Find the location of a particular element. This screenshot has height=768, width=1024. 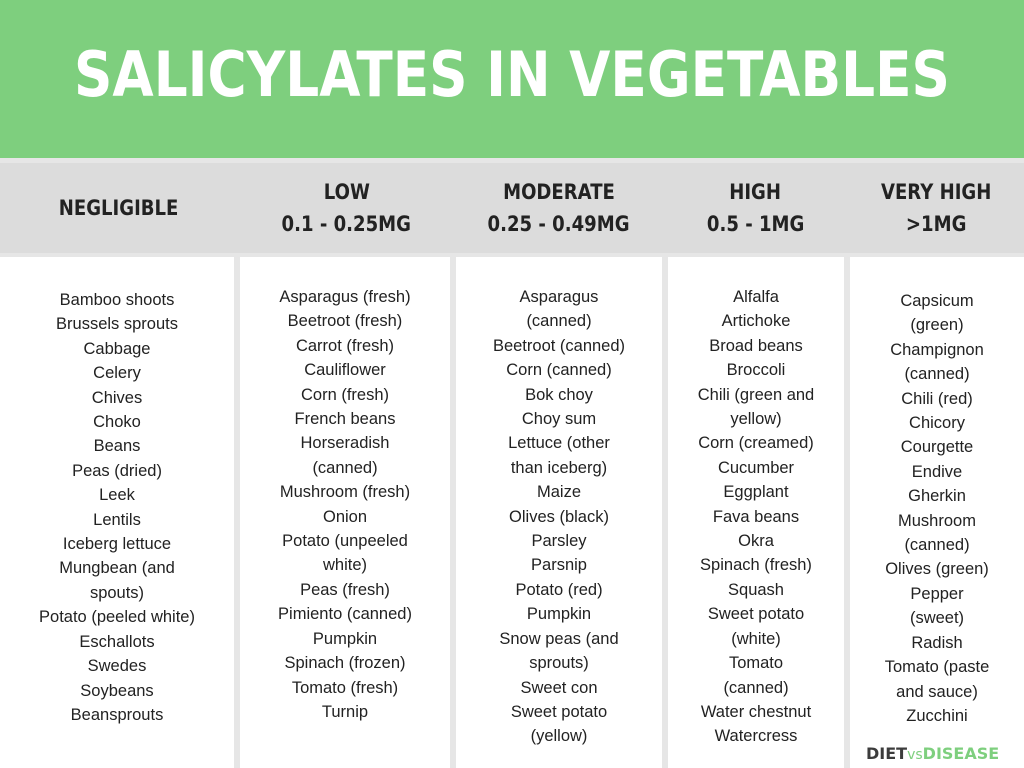

list-item: (green) is located at coordinates (937, 325).